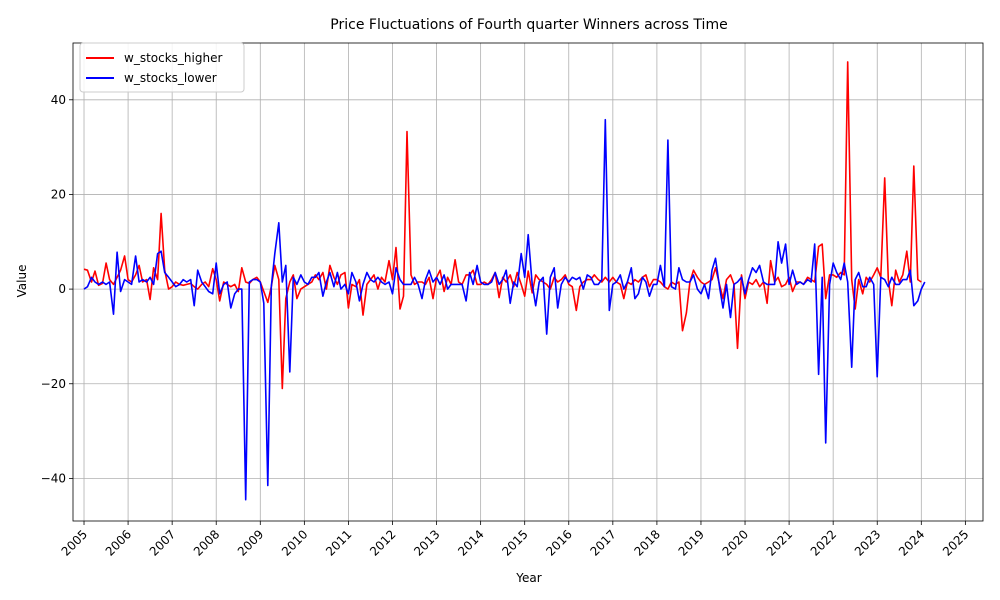  I want to click on x-tick-label: 2007, so click(162, 542).